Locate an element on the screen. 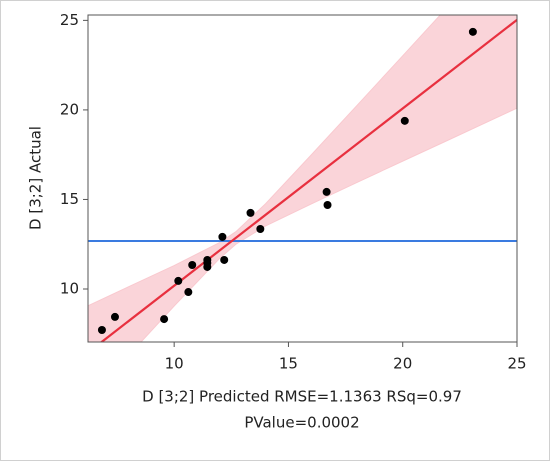  x-tick-label: 20 is located at coordinates (402, 364).